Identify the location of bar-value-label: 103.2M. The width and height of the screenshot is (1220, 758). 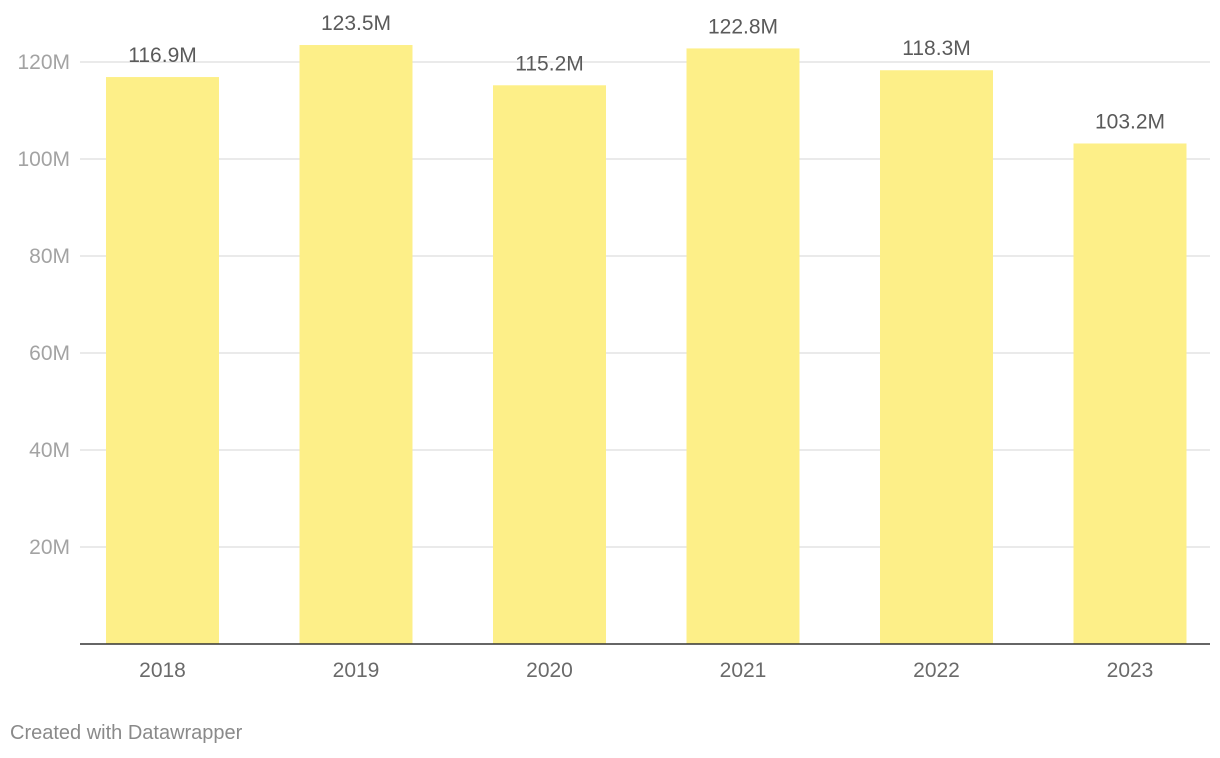
(1130, 121).